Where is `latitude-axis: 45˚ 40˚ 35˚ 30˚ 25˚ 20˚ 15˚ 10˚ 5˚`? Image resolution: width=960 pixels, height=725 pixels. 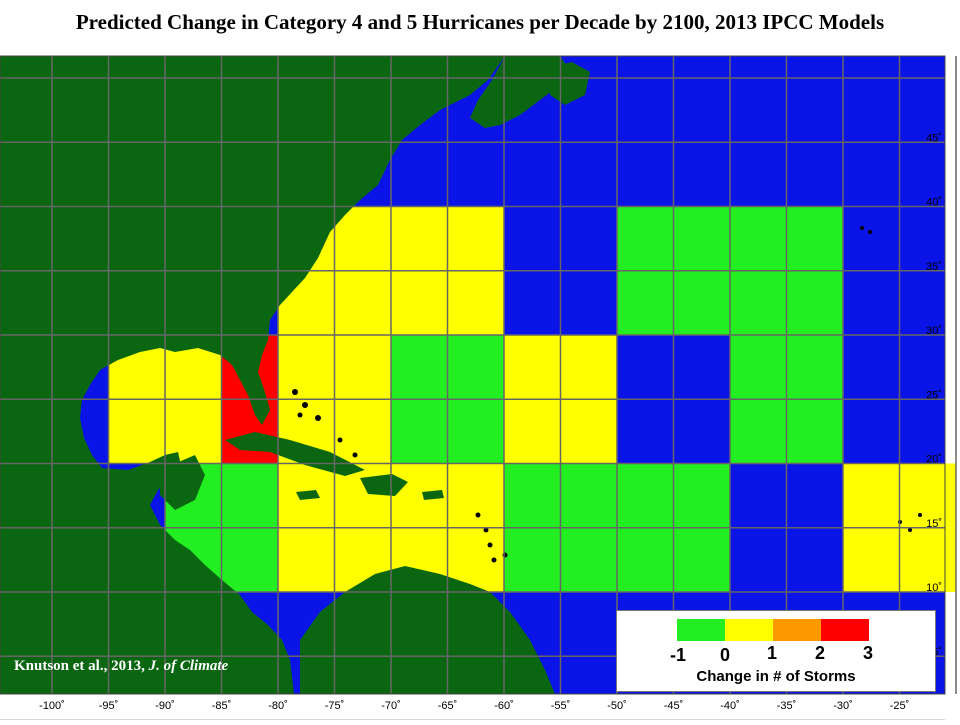 latitude-axis: 45˚ 40˚ 35˚ 30˚ 25˚ 20˚ 15˚ 10˚ 5˚ is located at coordinates (934, 395).